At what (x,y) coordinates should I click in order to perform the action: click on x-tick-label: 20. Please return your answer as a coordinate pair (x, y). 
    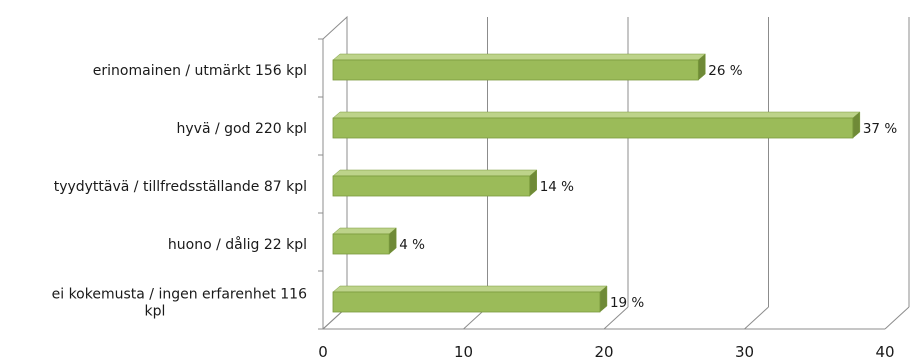
    Looking at the image, I should click on (603, 352).